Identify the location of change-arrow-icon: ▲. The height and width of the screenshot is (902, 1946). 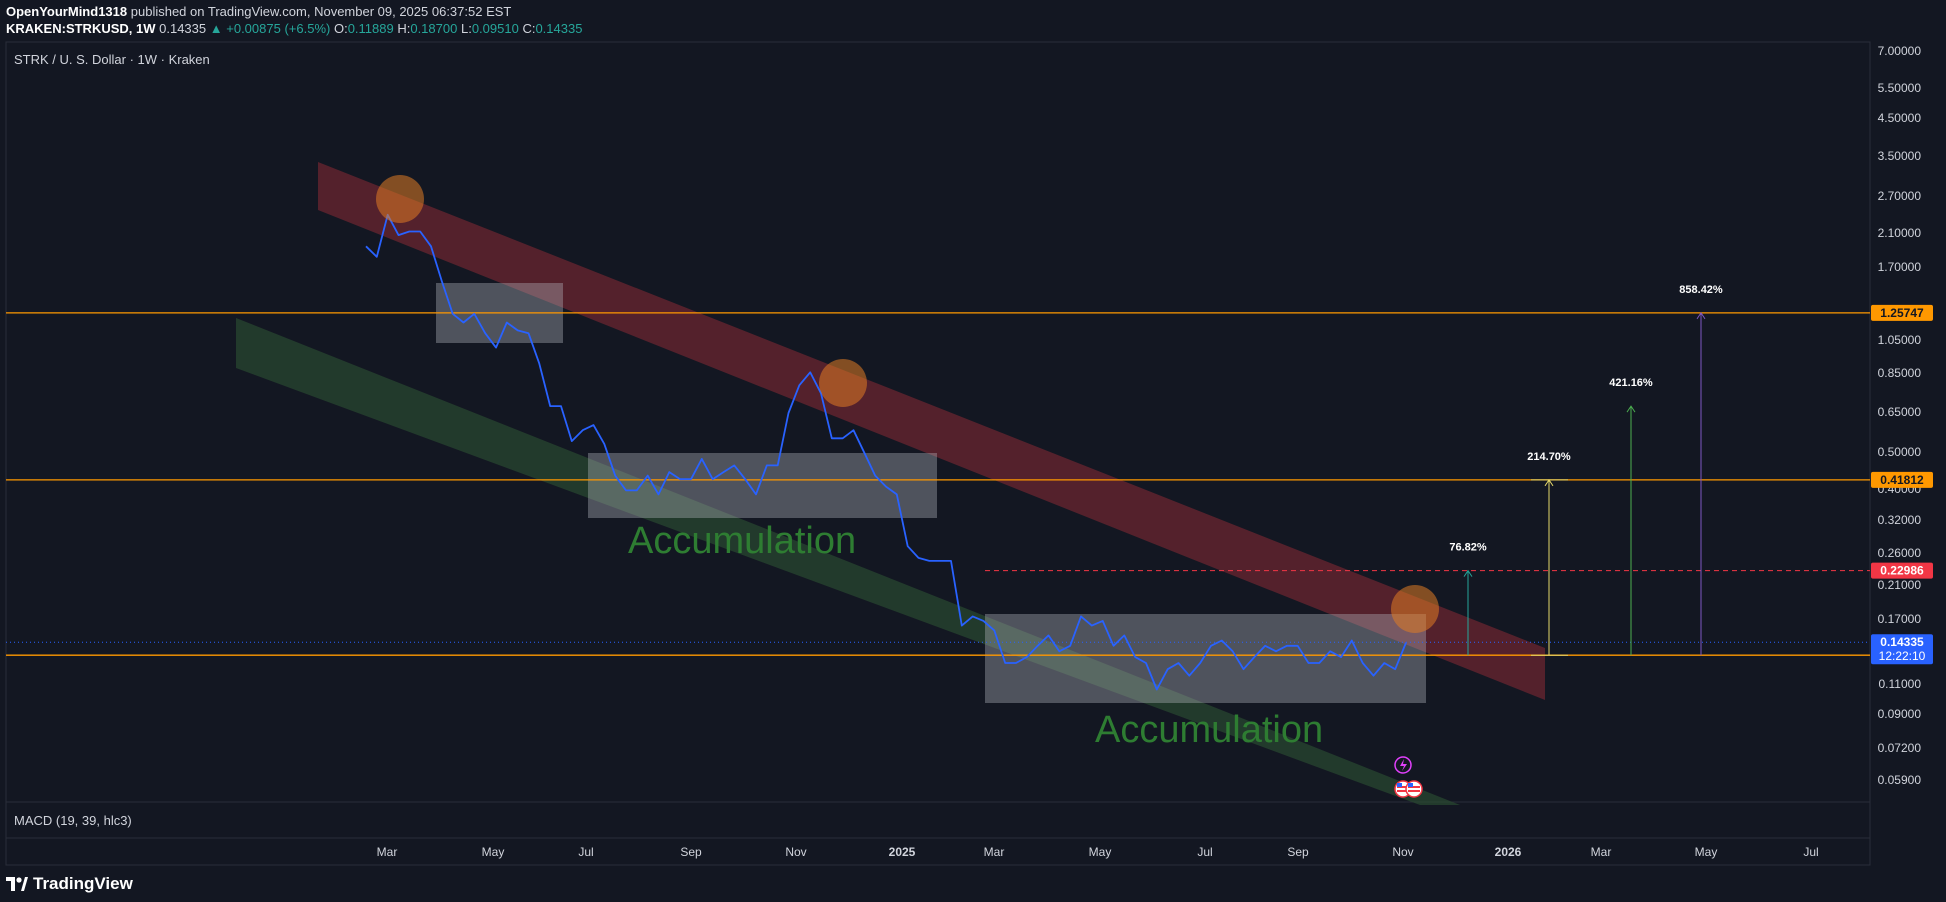
(216, 28).